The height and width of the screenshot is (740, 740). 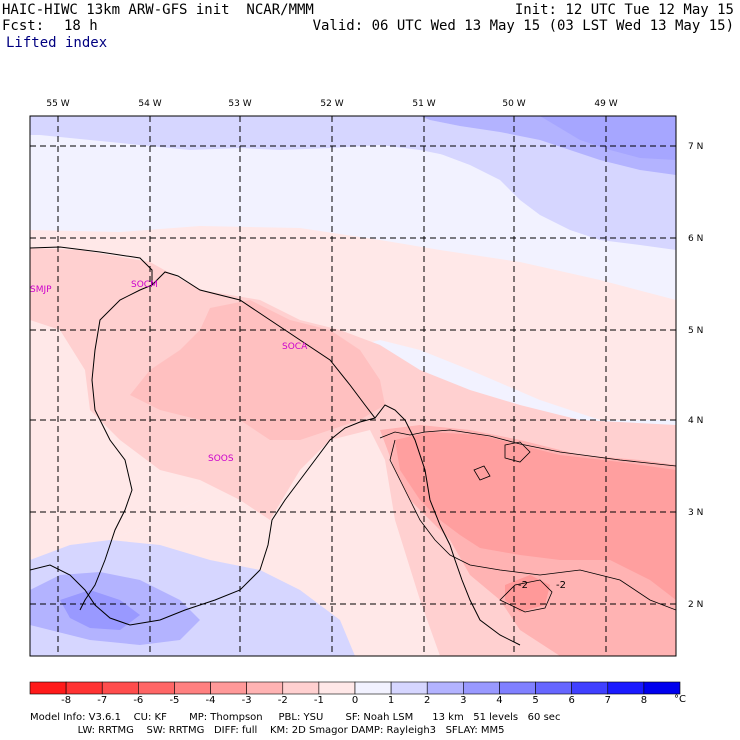 I want to click on colorbar-label: -4, so click(x=210, y=700).